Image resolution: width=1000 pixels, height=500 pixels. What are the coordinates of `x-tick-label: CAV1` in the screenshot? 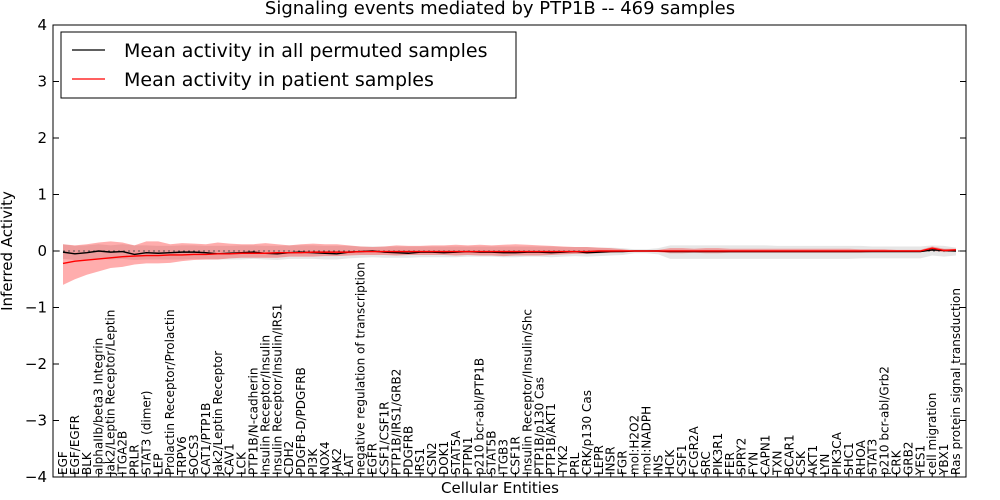 It's located at (230, 459).